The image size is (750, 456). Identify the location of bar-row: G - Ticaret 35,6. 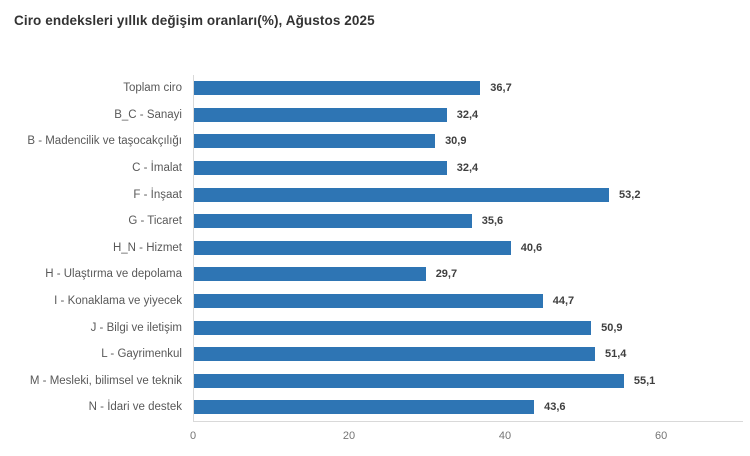
(375, 221).